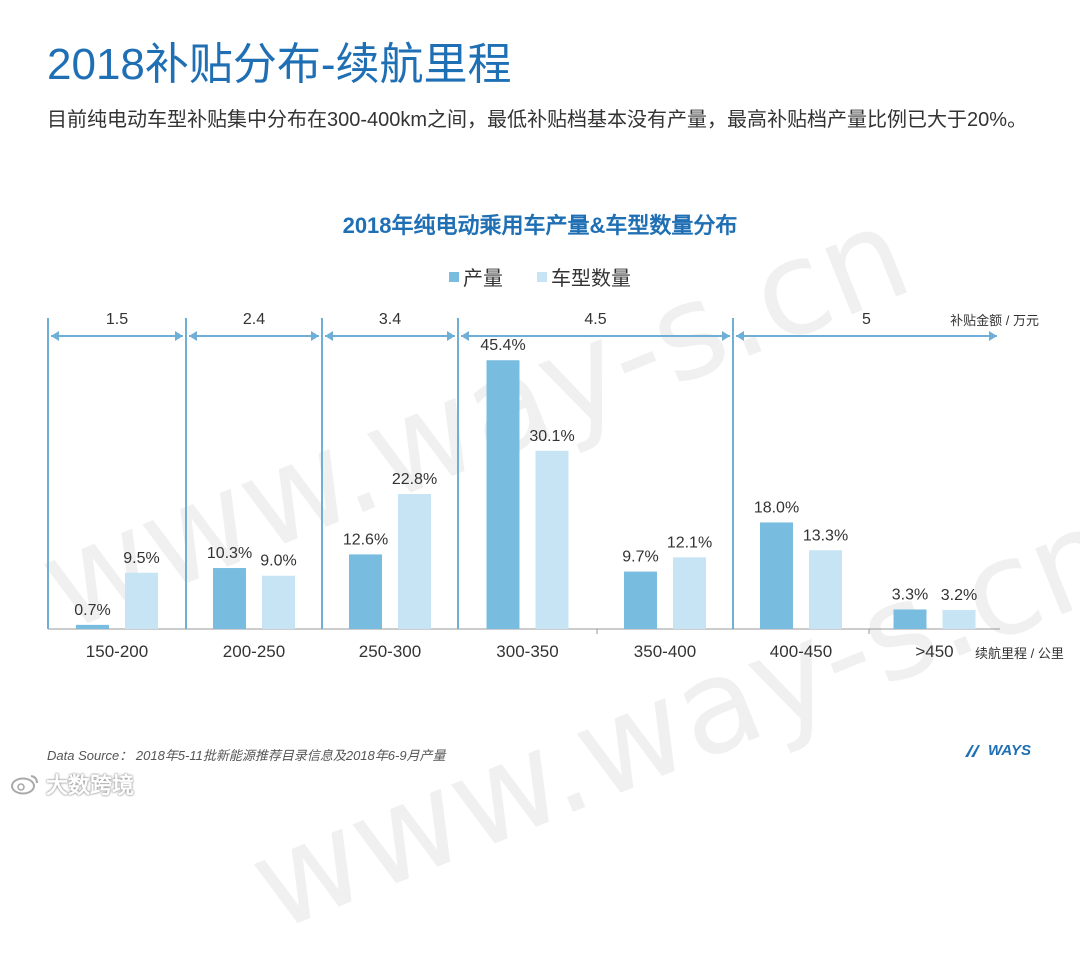 This screenshot has width=1080, height=961. What do you see at coordinates (910, 594) in the screenshot?
I see `data-label: 3.3%` at bounding box center [910, 594].